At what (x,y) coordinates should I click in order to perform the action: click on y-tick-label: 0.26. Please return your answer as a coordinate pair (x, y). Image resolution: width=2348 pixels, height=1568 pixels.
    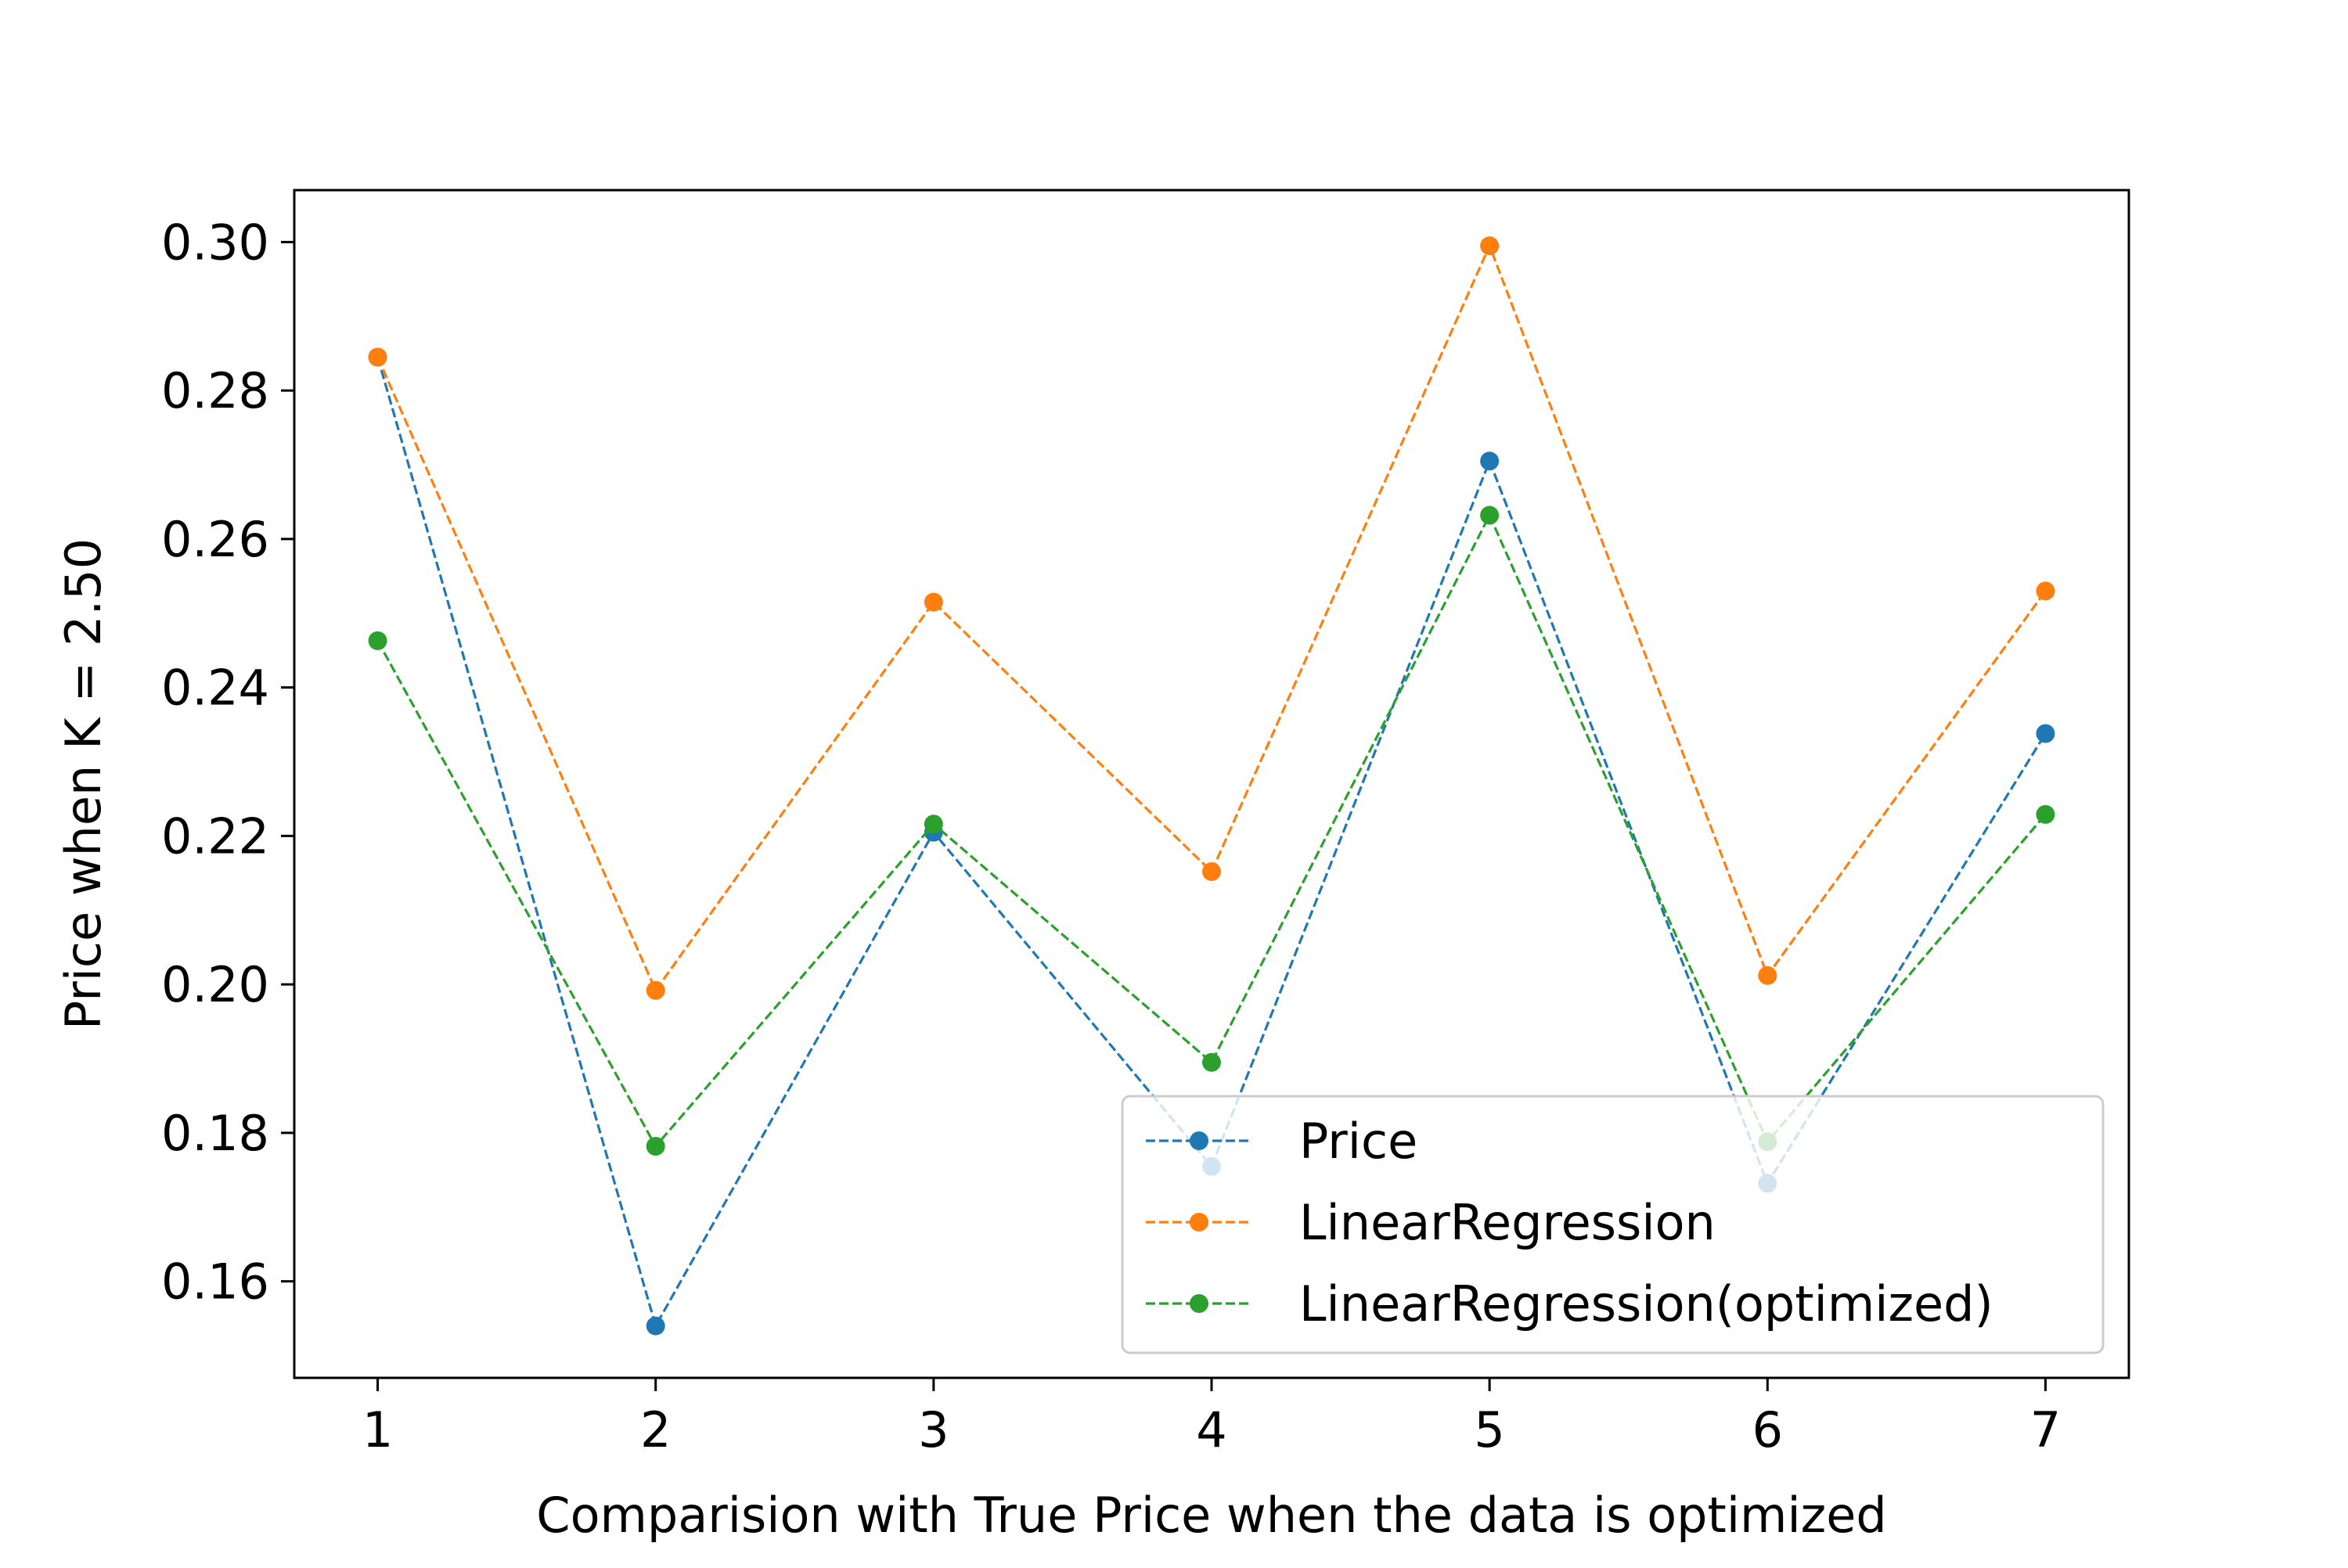
    Looking at the image, I should click on (215, 539).